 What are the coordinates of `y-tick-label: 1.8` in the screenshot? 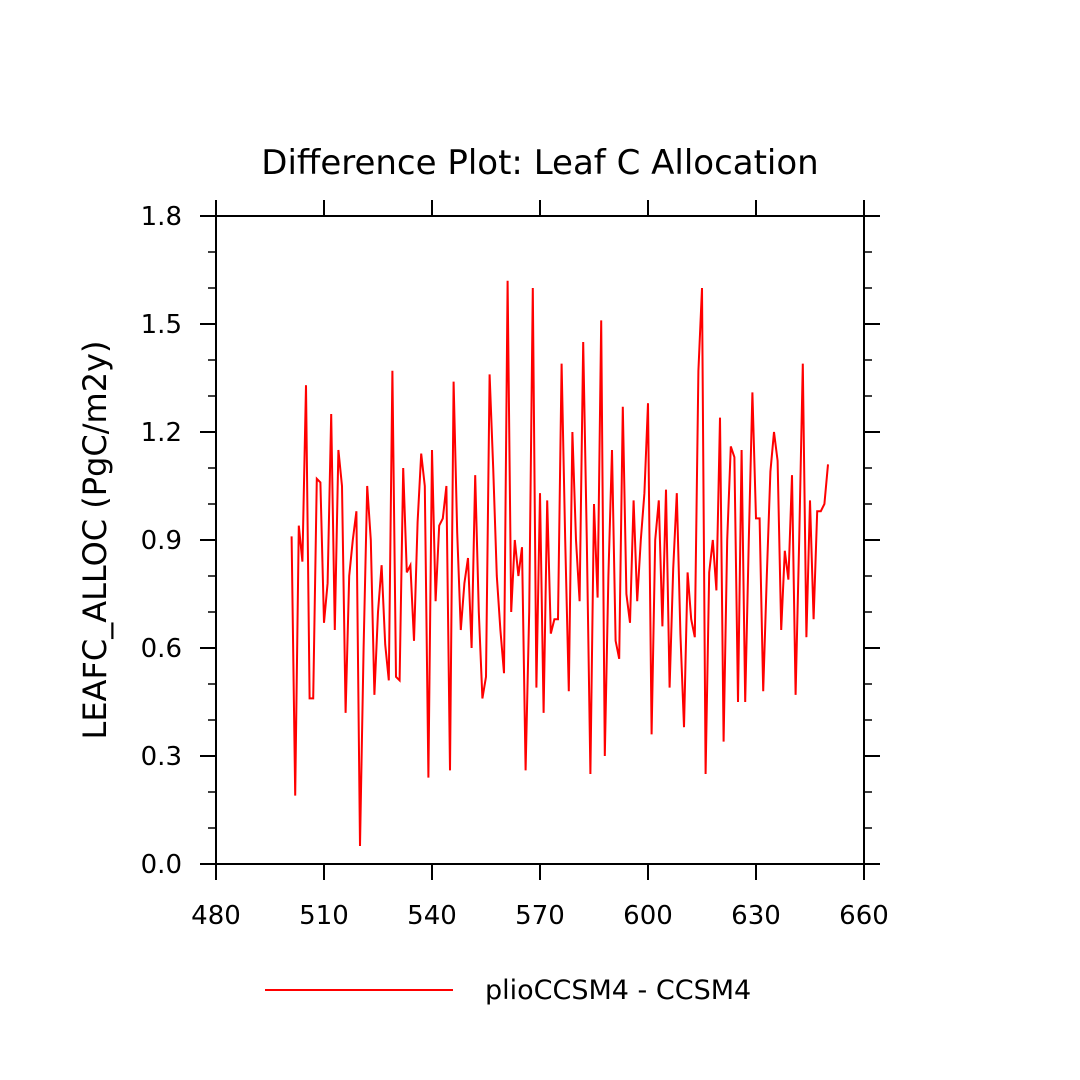 It's located at (161, 217).